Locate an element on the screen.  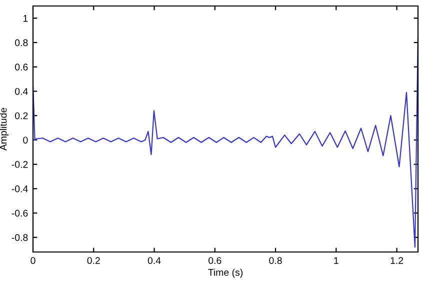
x-tick-label: 0.8 is located at coordinates (275, 260).